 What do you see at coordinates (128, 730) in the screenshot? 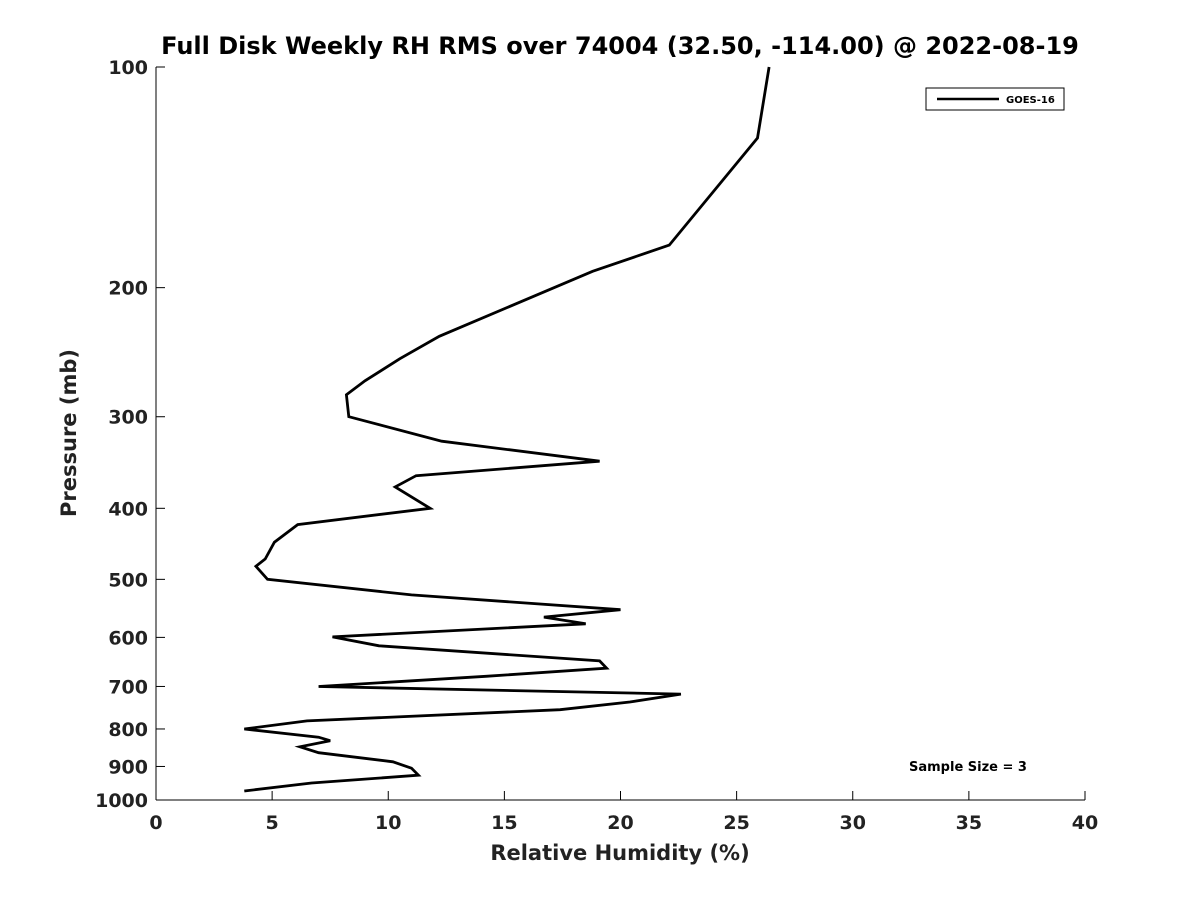
I see `y-tick-label: 800` at bounding box center [128, 730].